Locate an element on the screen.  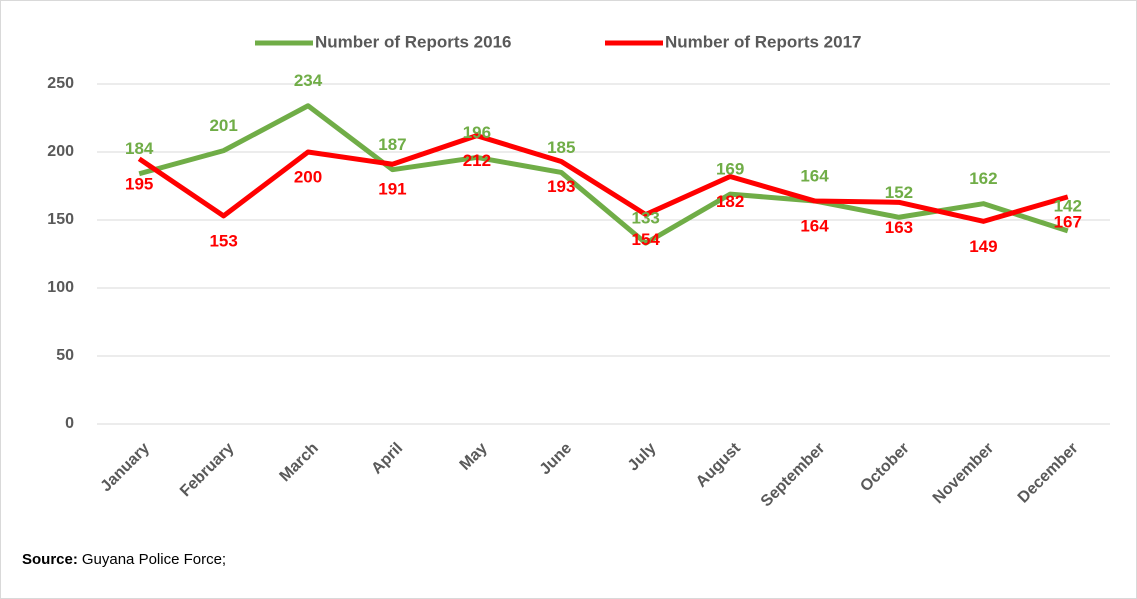
legend-label: Number of Reports 2016 is located at coordinates (413, 41).